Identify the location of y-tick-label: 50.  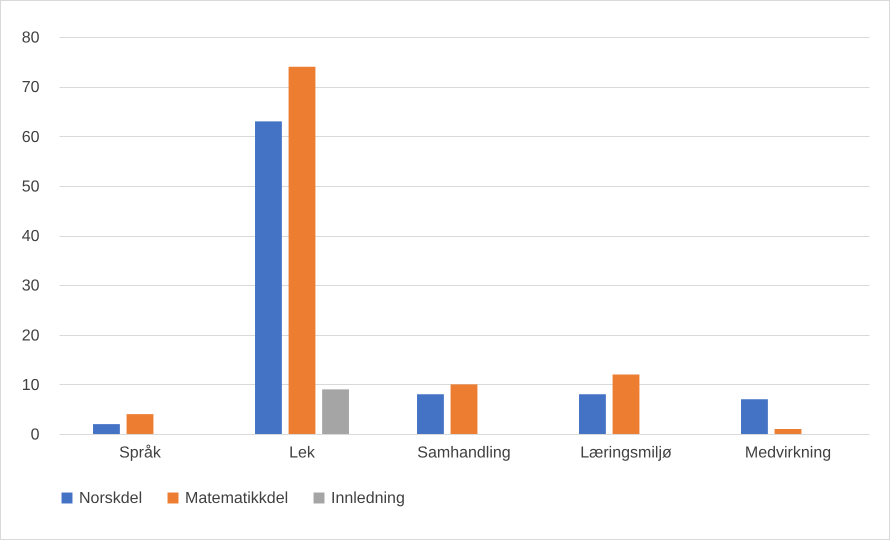
(31, 187).